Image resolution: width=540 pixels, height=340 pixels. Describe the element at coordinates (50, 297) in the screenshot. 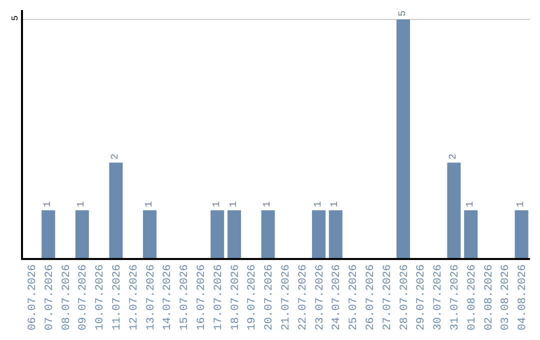

I see `x-tick-label: 07.07.2026` at that location.